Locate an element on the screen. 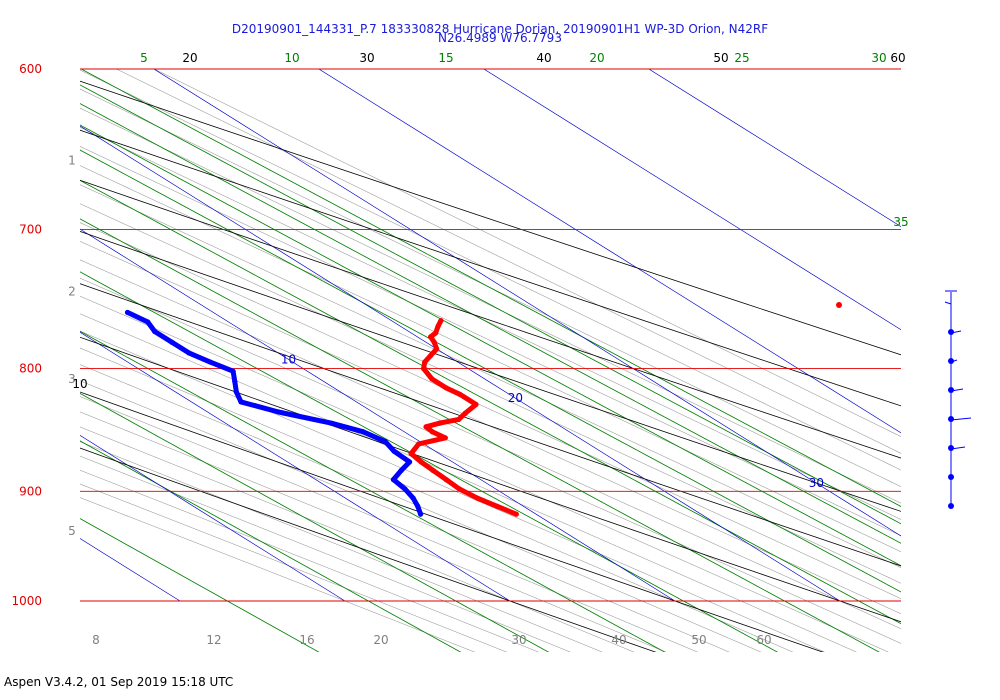 Image resolution: width=1000 pixels, height=700 pixels. isotherm-label: 10 is located at coordinates (288, 359).